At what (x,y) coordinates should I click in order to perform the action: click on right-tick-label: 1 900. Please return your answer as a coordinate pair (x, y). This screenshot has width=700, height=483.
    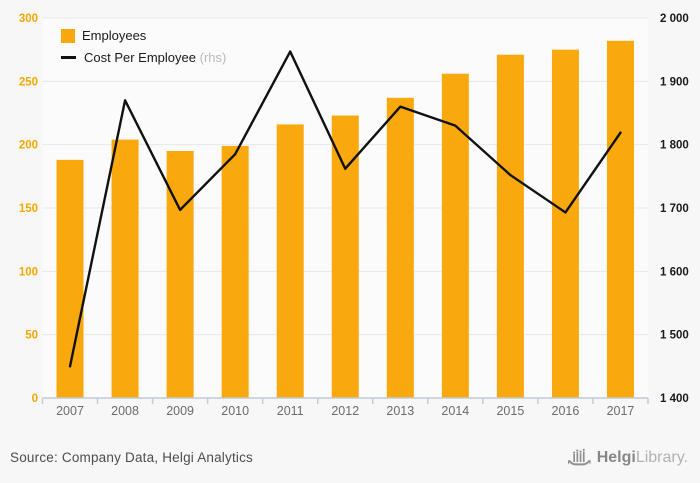
    Looking at the image, I should click on (674, 82).